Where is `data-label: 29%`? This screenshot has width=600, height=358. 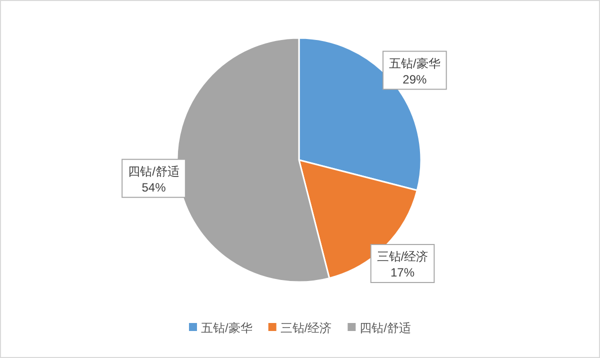 data-label: 29% is located at coordinates (415, 79).